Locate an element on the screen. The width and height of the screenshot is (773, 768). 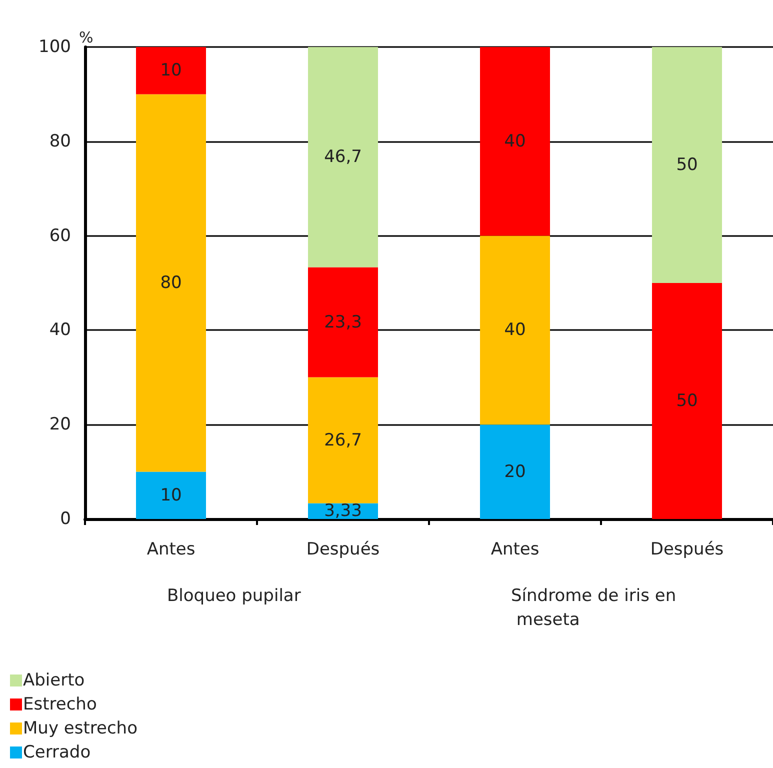
text: Bloqueo pupilar is located at coordinates (234, 596).